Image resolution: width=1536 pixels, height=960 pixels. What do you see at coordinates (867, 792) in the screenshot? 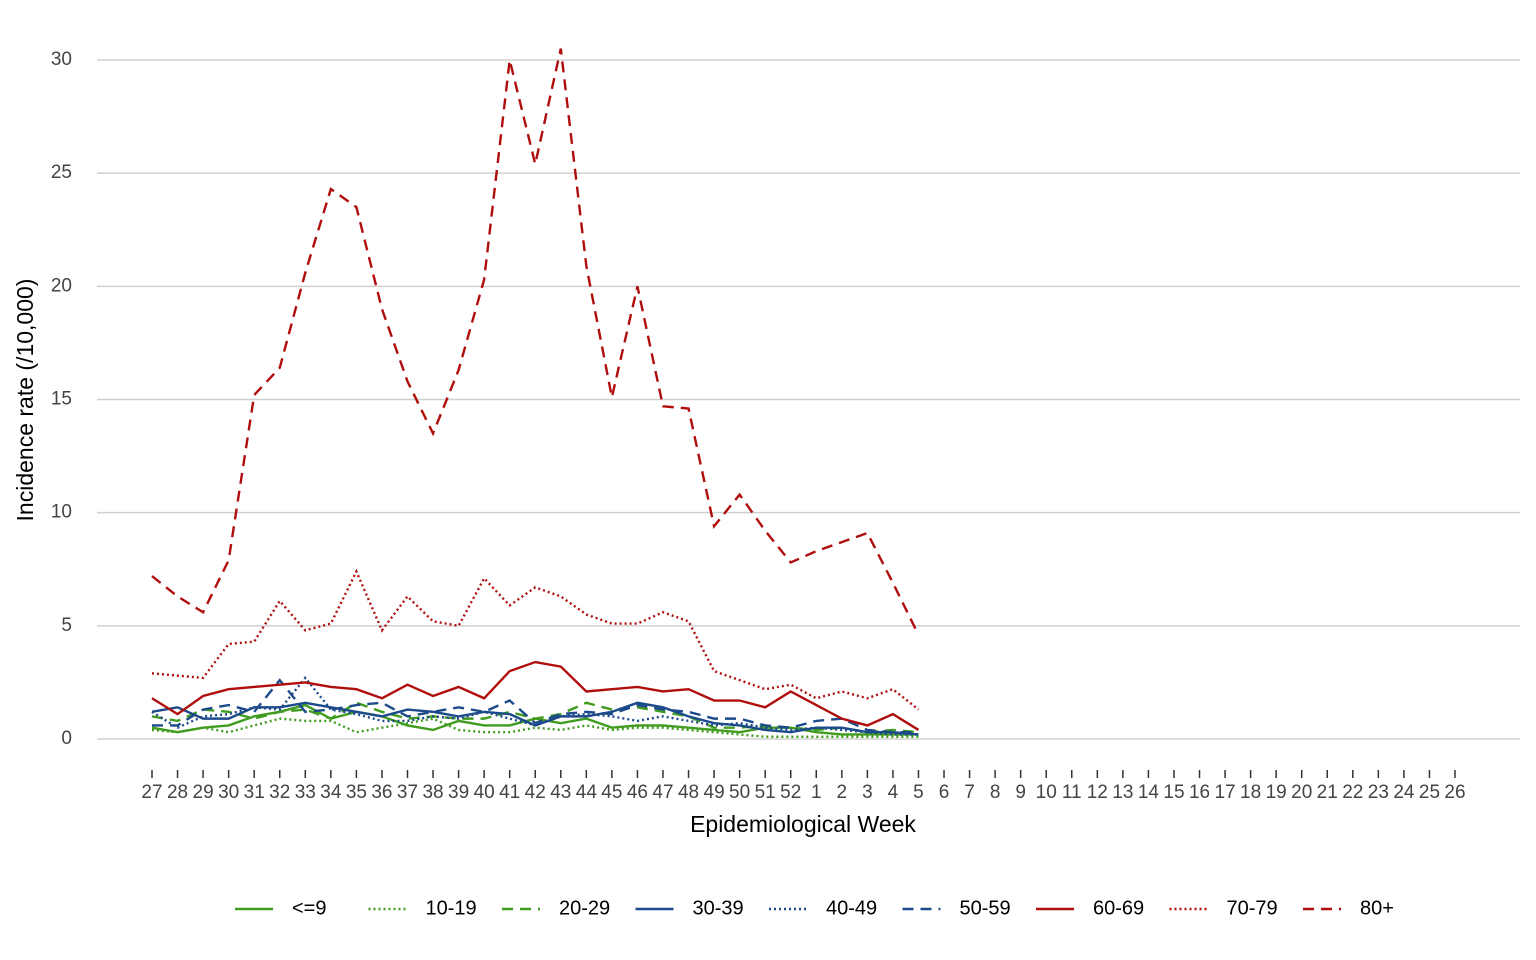
I see `x-tick-label: 3` at bounding box center [867, 792].